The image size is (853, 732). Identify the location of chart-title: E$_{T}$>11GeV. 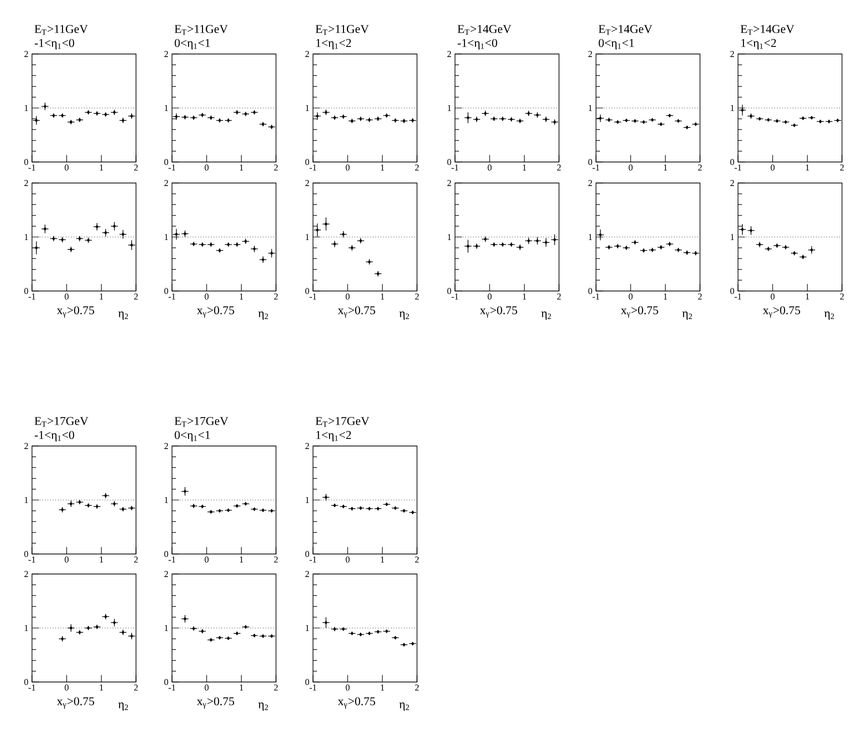
(342, 29).